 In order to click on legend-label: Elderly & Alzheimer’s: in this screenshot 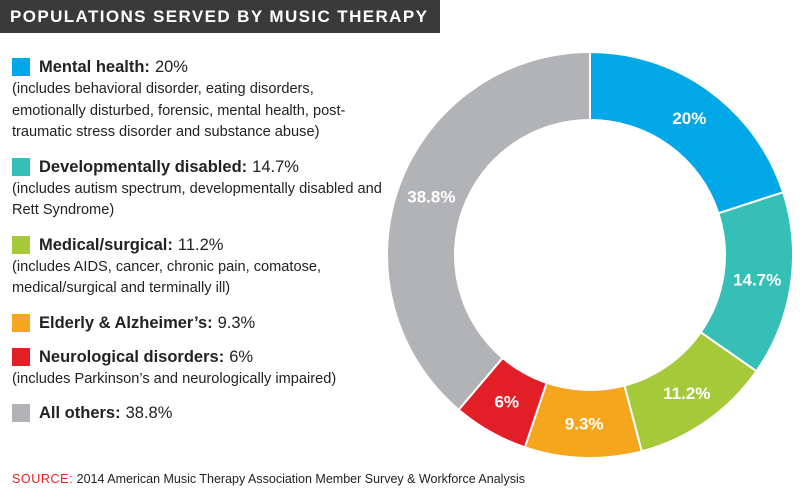, I will do `click(126, 322)`.